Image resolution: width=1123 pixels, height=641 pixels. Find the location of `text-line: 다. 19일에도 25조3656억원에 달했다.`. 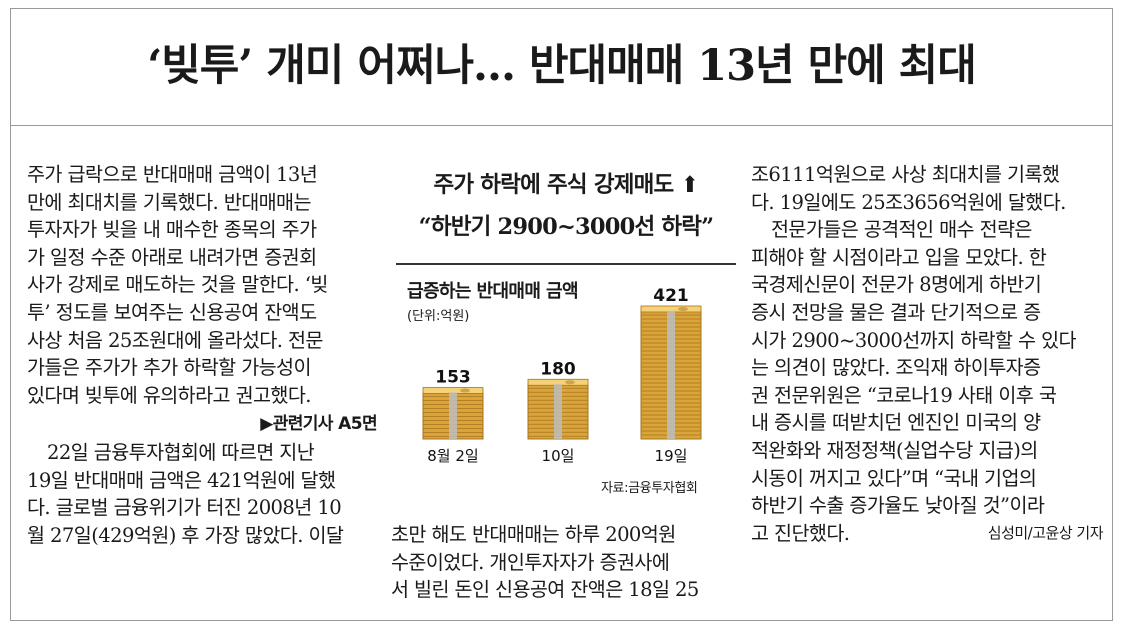

text-line: 다. 19일에도 25조3656억원에 달했다. is located at coordinates (908, 202).